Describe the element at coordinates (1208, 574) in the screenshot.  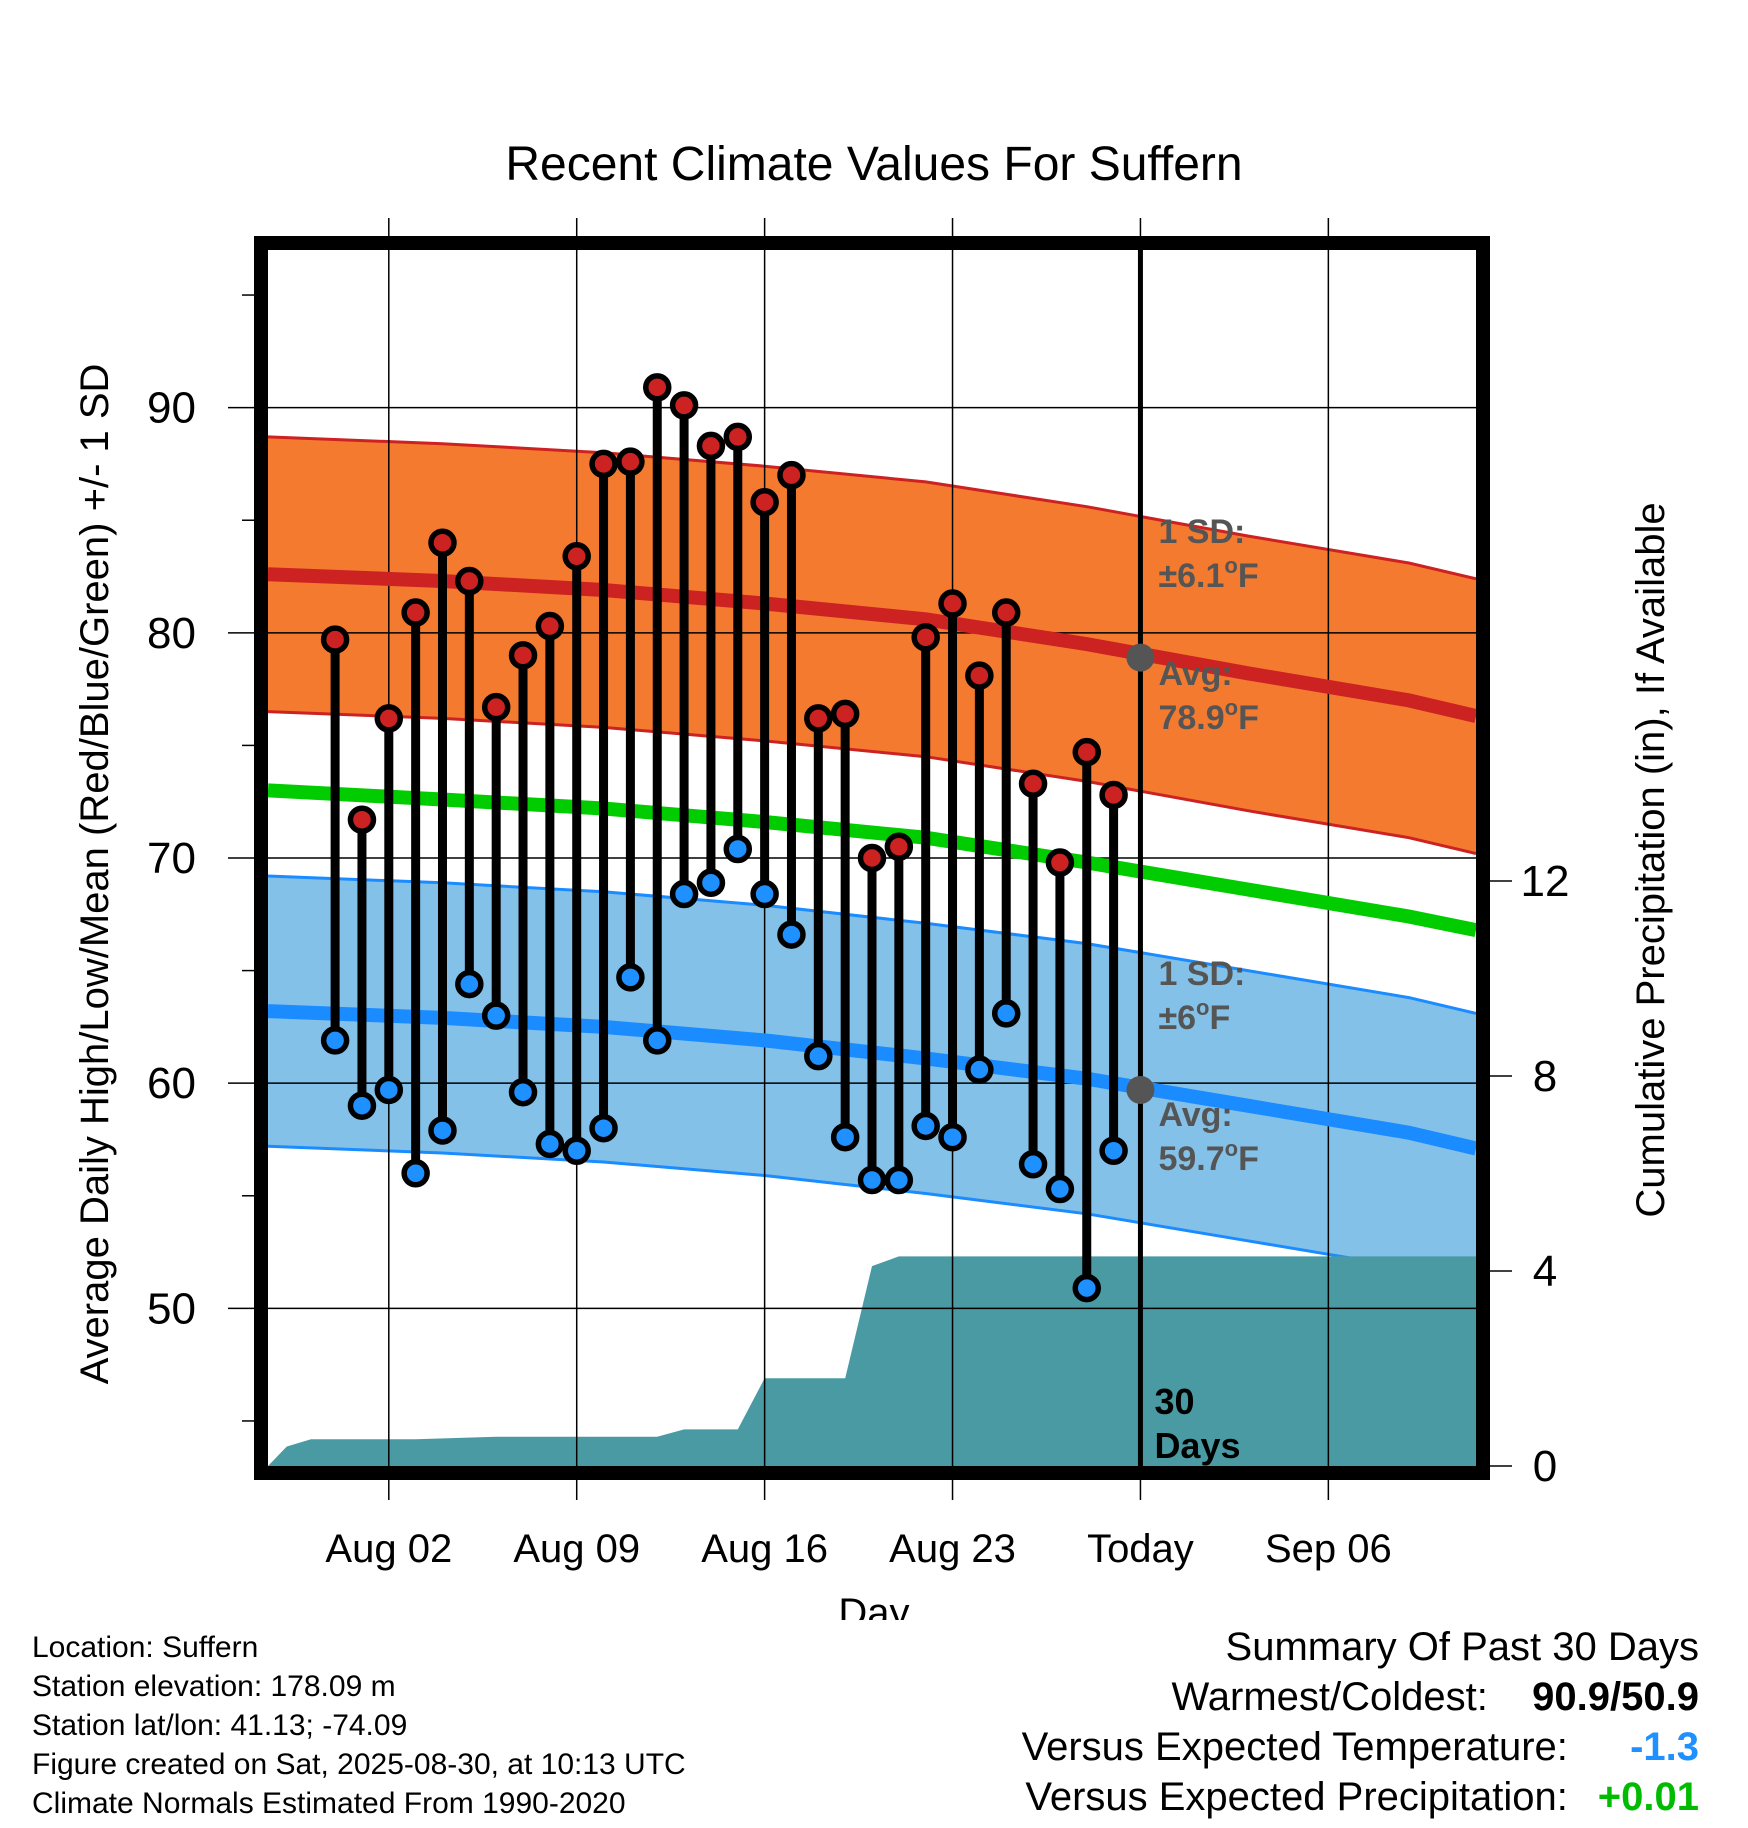
I see `high-sd-label-1: ±6.1oF` at that location.